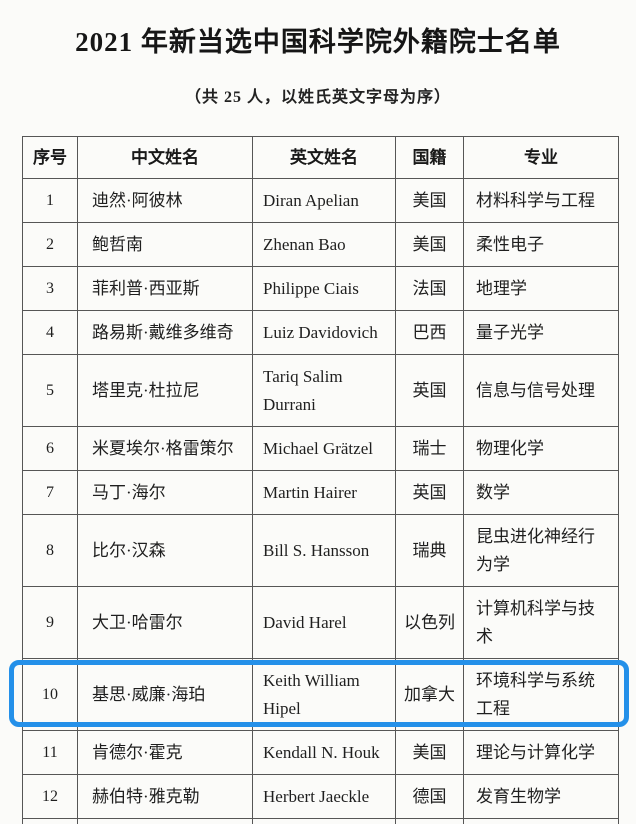 The width and height of the screenshot is (636, 824). What do you see at coordinates (50, 157) in the screenshot?
I see `header-no: 序号` at bounding box center [50, 157].